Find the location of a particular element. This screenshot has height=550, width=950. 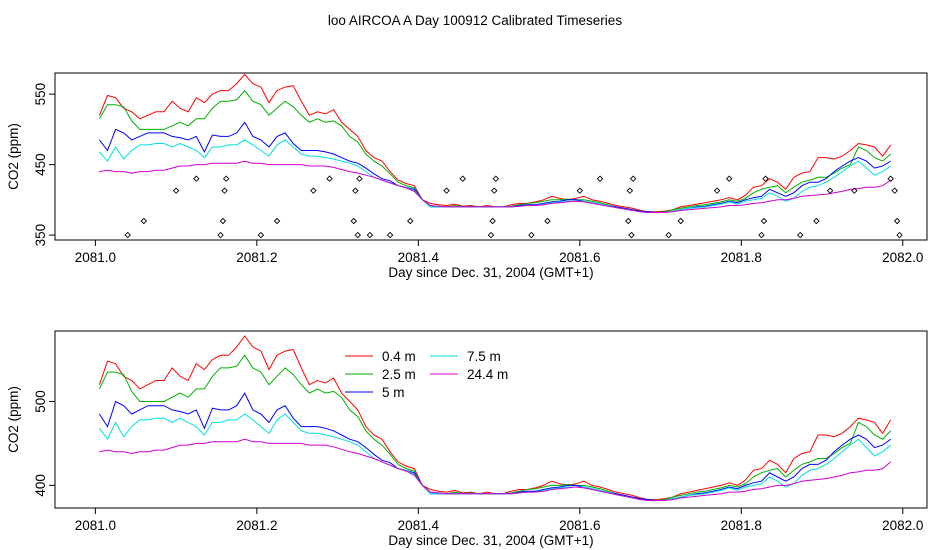

y-tick-label: 550 is located at coordinates (40, 94).